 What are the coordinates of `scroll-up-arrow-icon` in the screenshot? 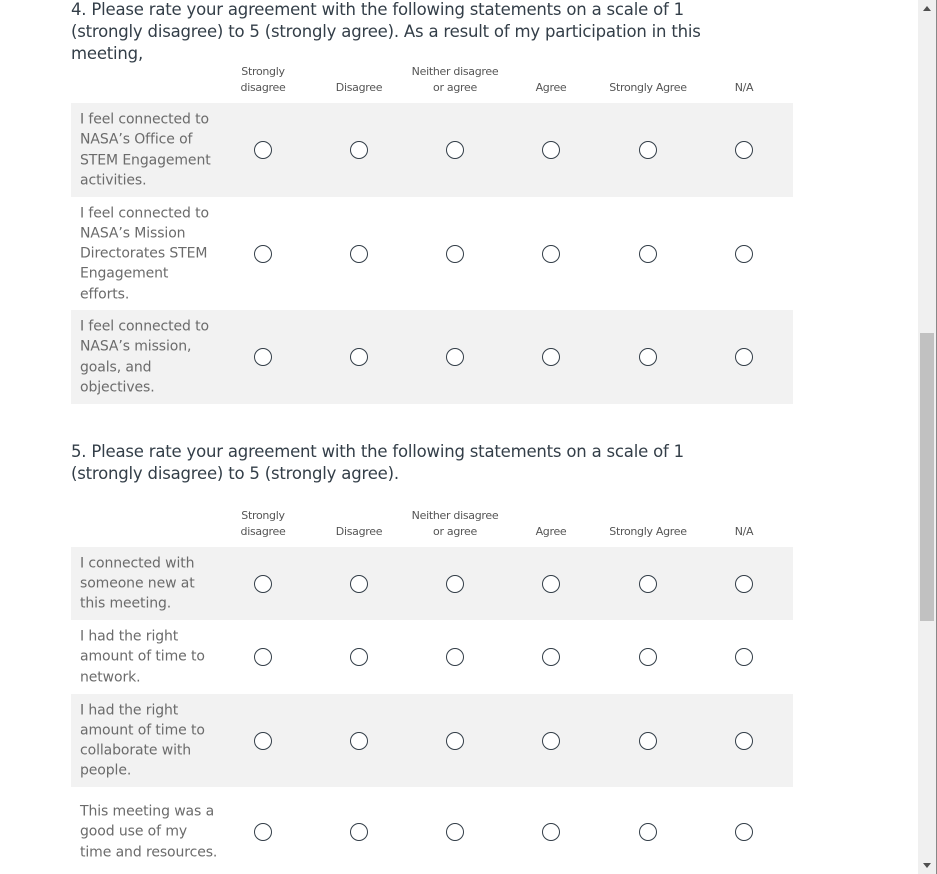 It's located at (927, 8).